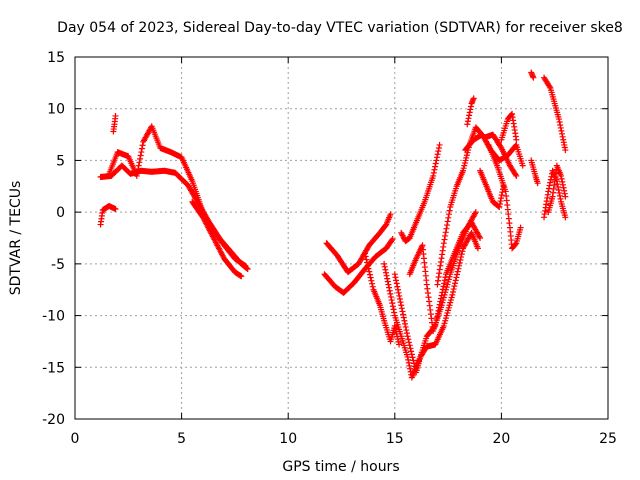 This screenshot has width=640, height=480. Describe the element at coordinates (60, 213) in the screenshot. I see `y-tick-label: 0` at that location.